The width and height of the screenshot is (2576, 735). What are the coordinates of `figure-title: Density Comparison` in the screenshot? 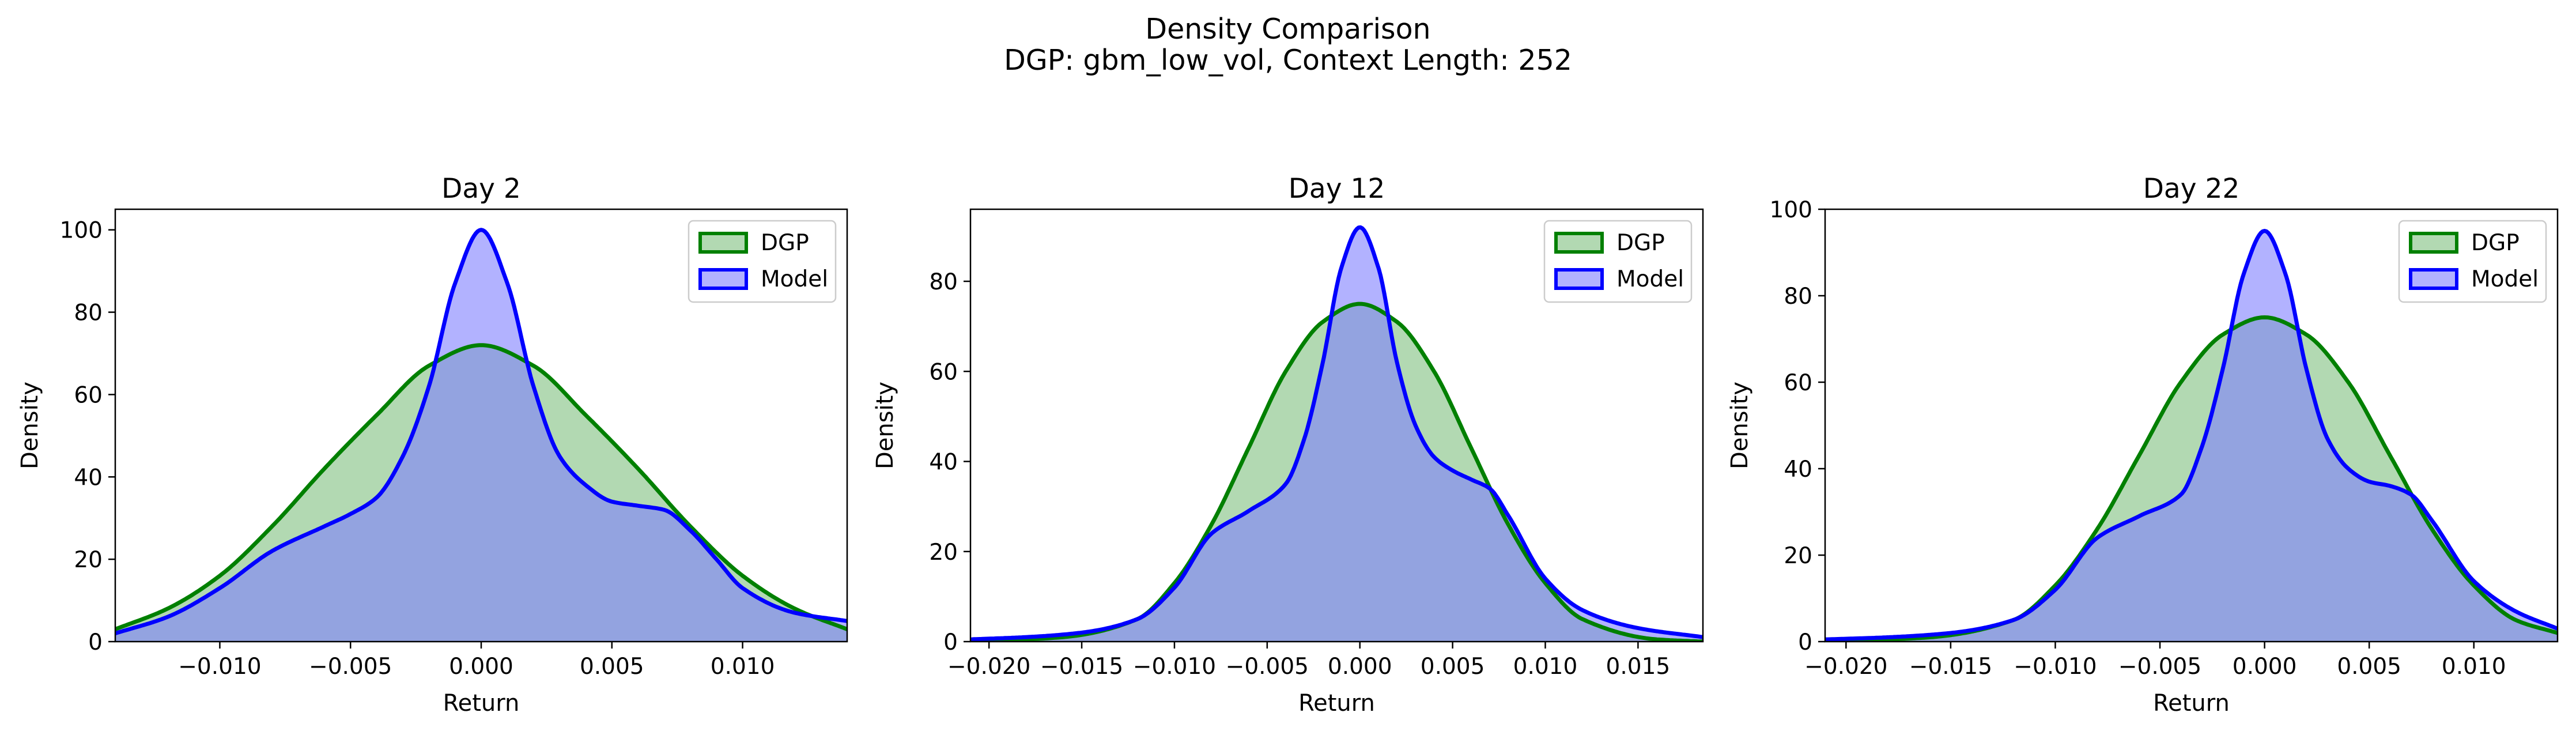 It's located at (1288, 29).